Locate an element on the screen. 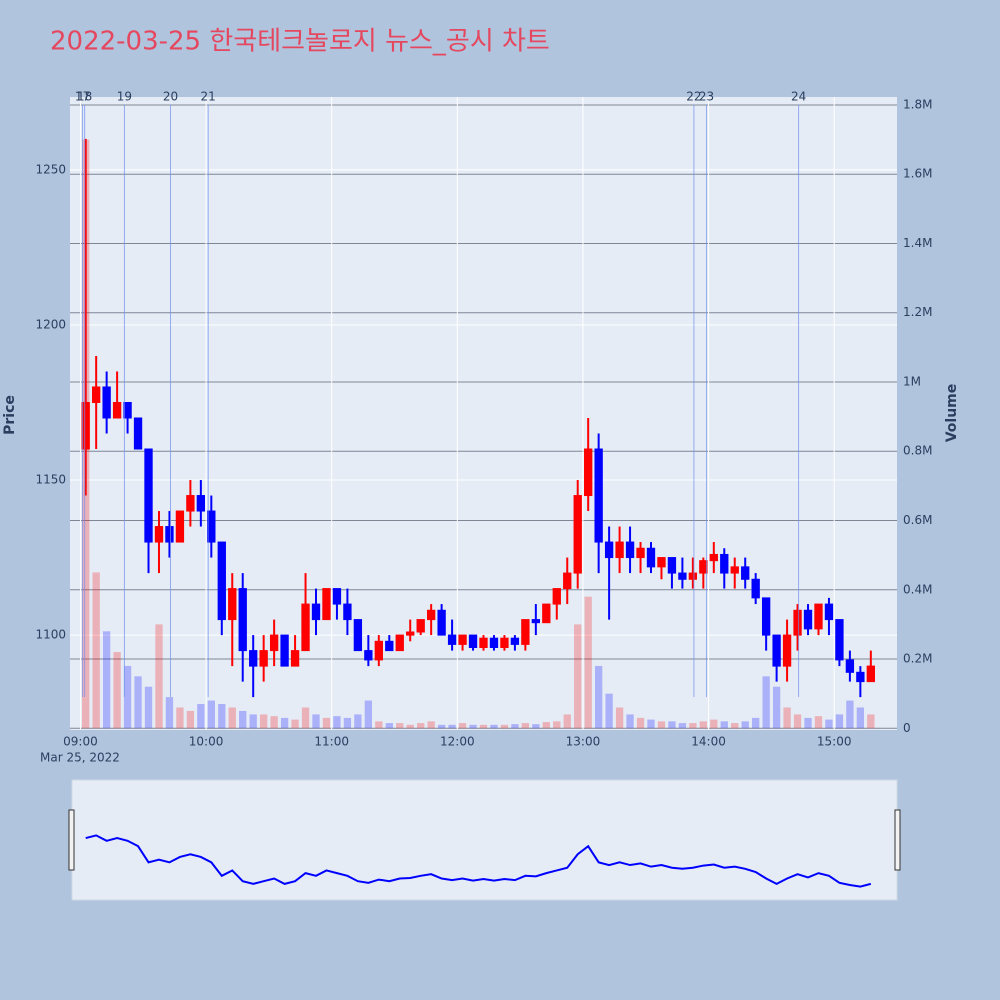  x-tick-label: 14:00 is located at coordinates (708, 742).